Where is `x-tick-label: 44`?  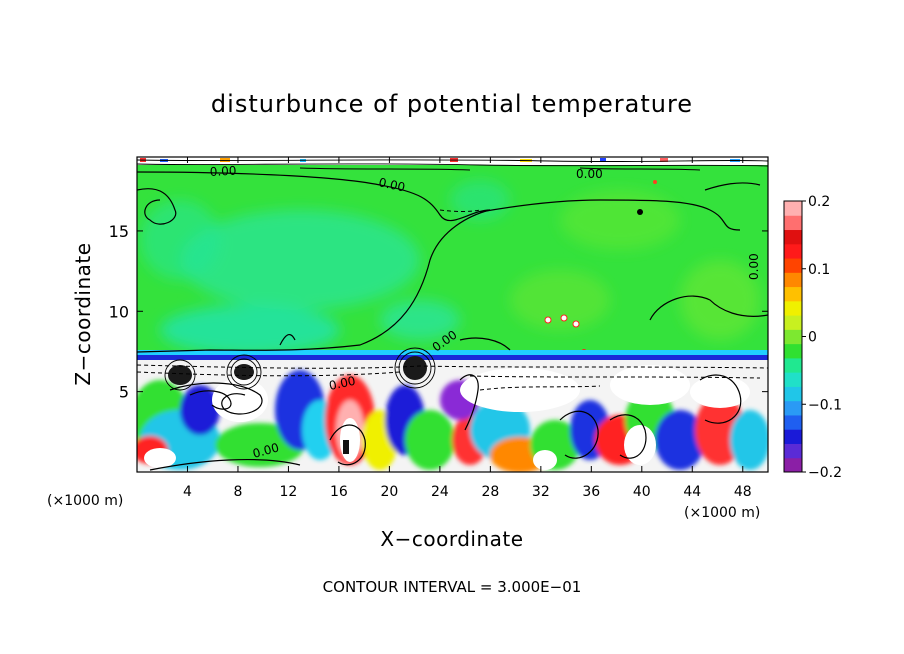
x-tick-label: 44 is located at coordinates (692, 492).